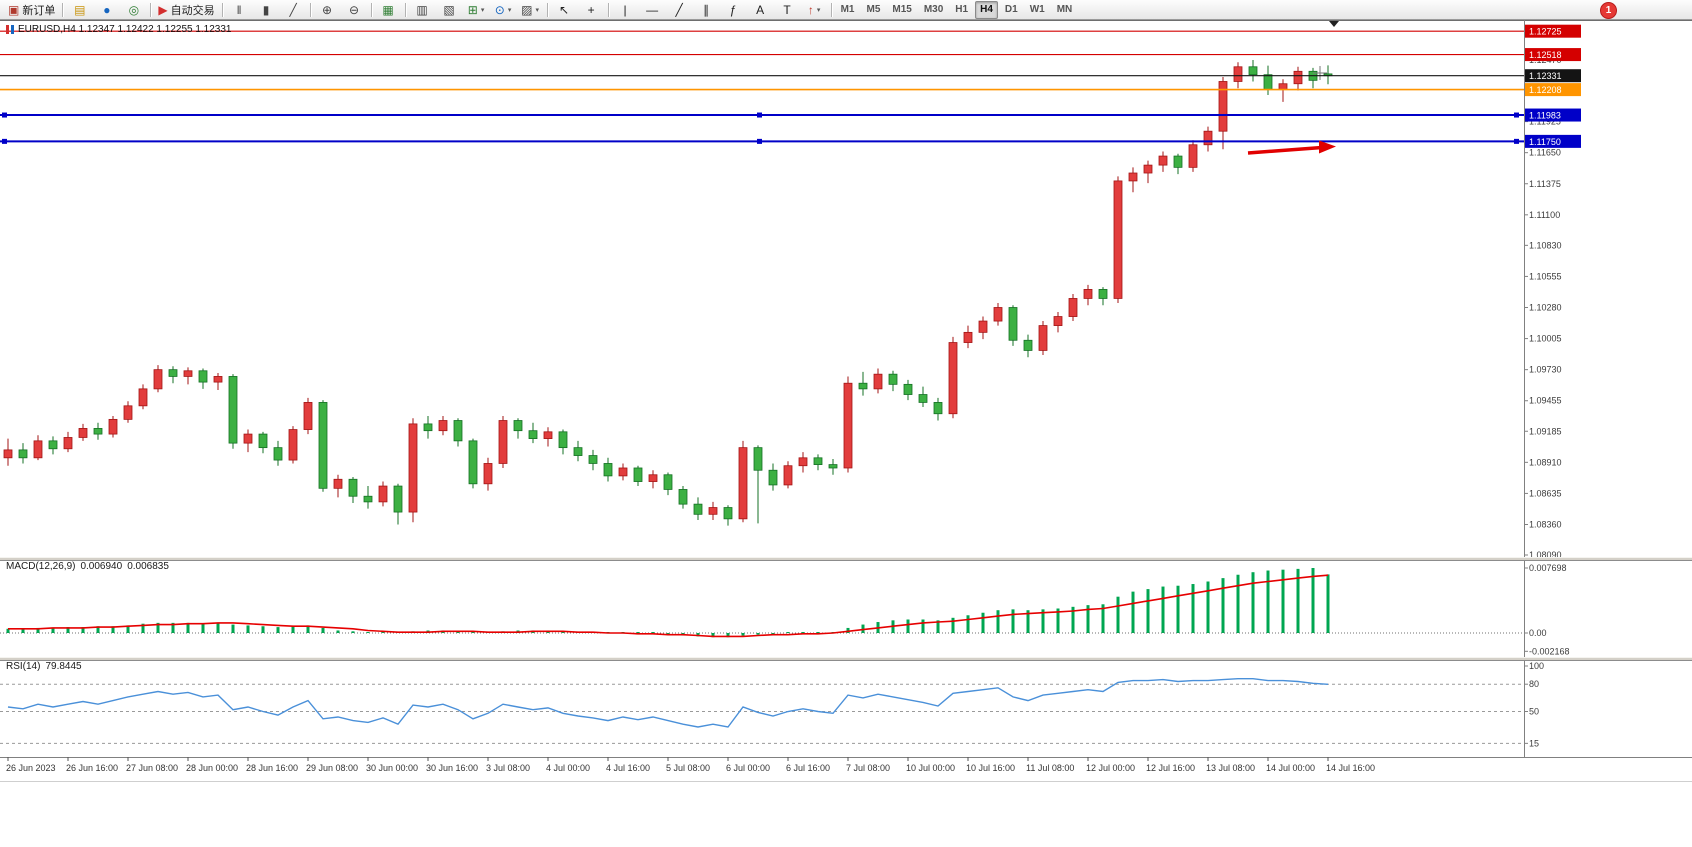 This screenshot has width=1692, height=847. What do you see at coordinates (239, 9) in the screenshot?
I see `bar-chart-button: ‖` at bounding box center [239, 9].